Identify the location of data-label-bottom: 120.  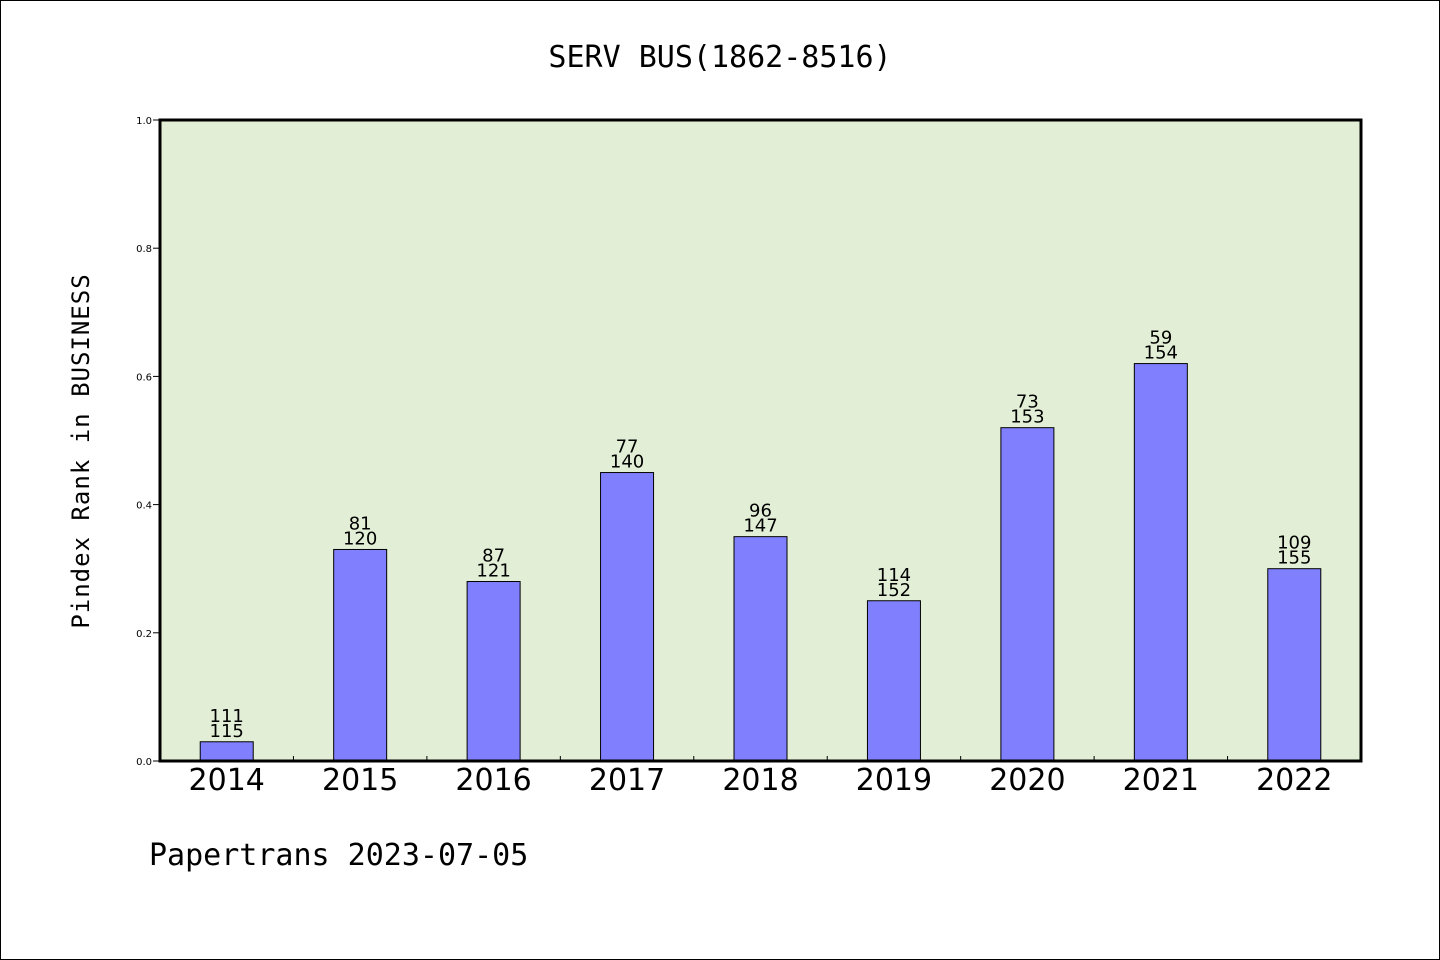
(360, 538).